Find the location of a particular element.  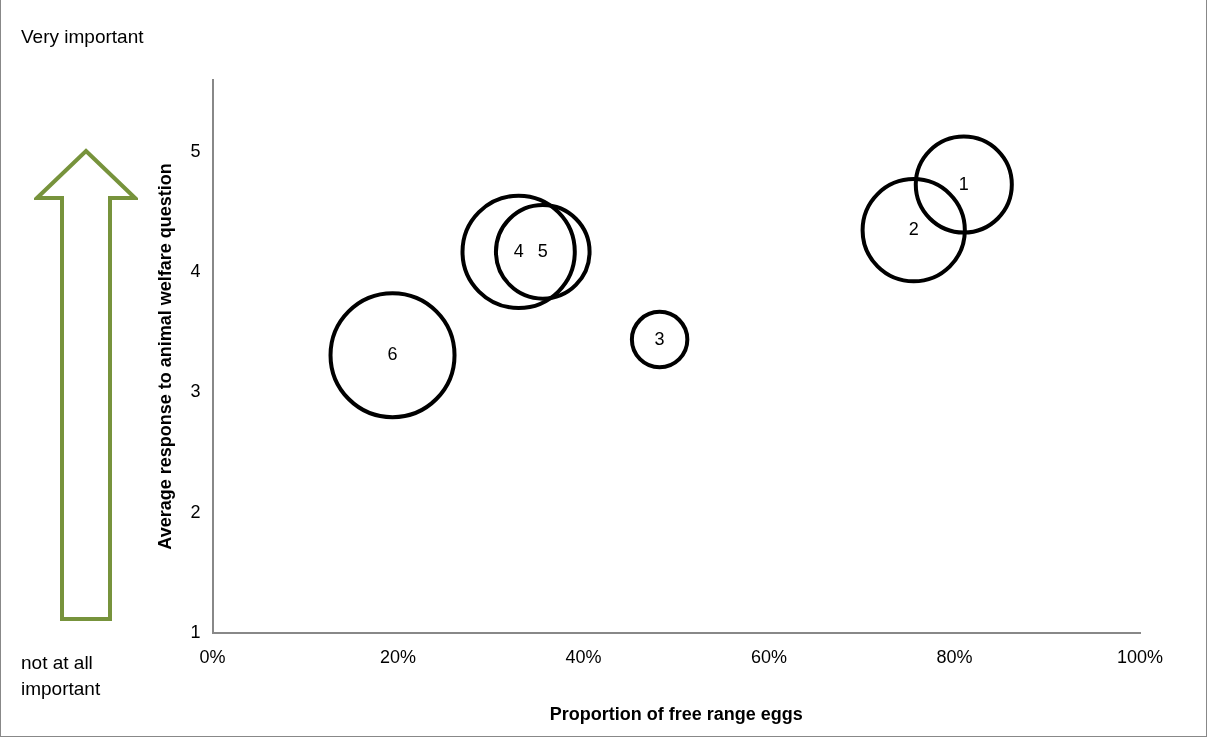

x-tick-label: 40% is located at coordinates (583, 656).